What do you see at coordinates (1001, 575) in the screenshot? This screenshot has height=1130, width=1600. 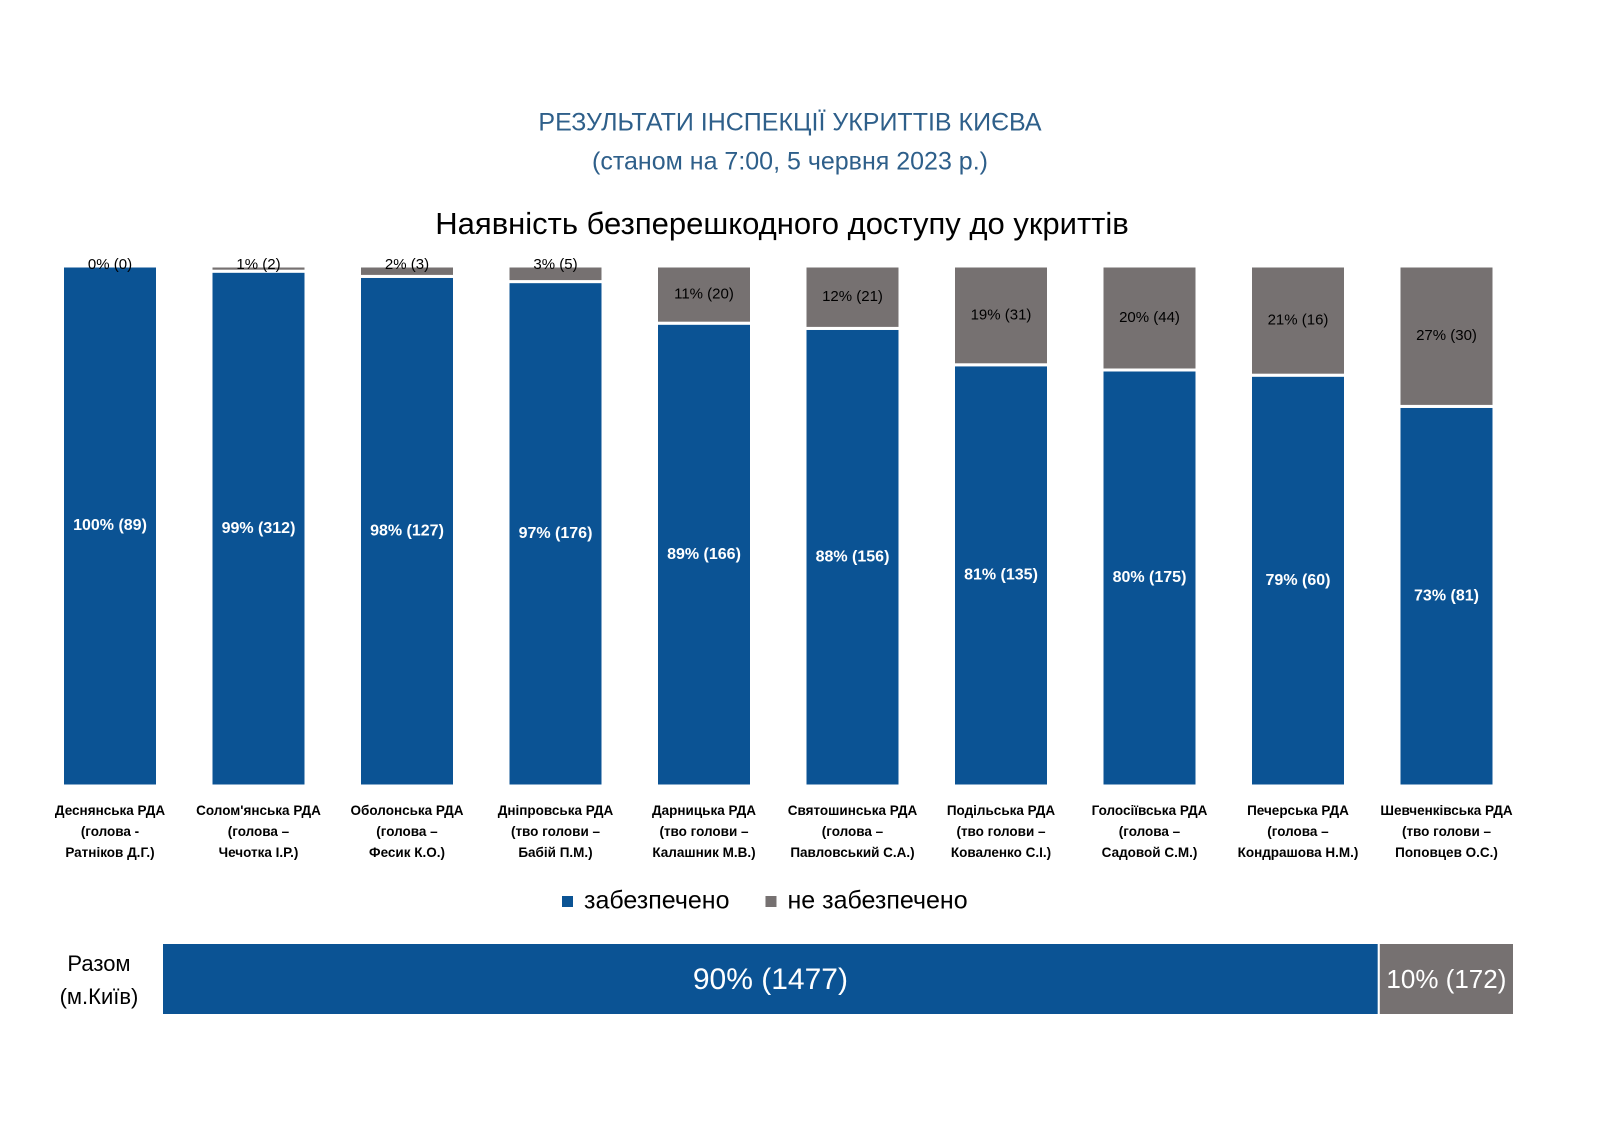 I see `value-label: 81% (135)` at bounding box center [1001, 575].